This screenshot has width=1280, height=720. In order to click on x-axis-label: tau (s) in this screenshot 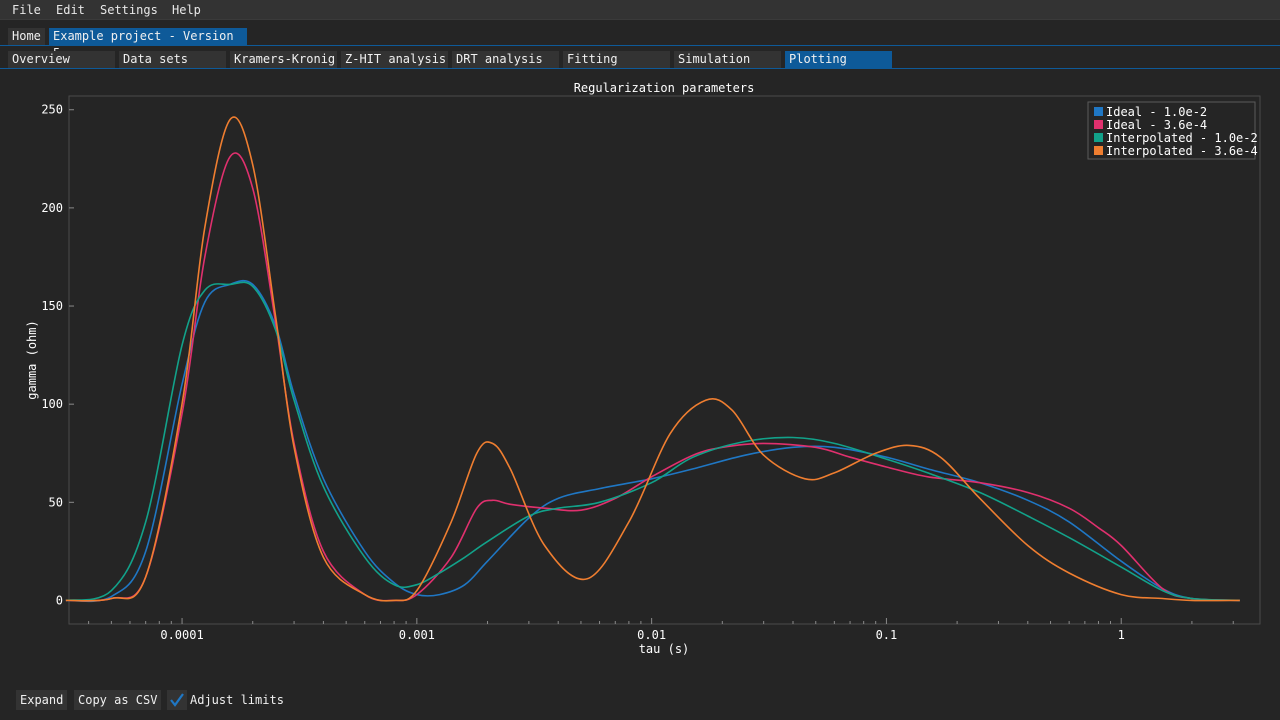, I will do `click(664, 649)`.